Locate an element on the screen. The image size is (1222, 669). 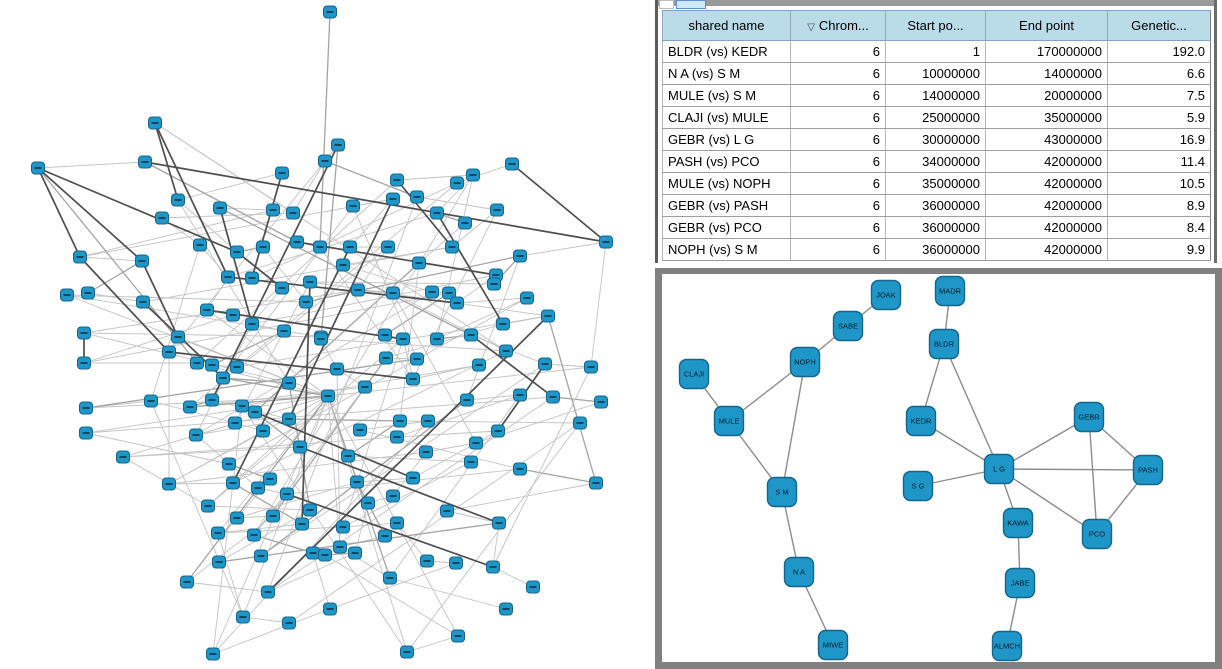
table-row: NOPH (vs) S M 6 36000000 42000000 9.9 is located at coordinates (936, 249).